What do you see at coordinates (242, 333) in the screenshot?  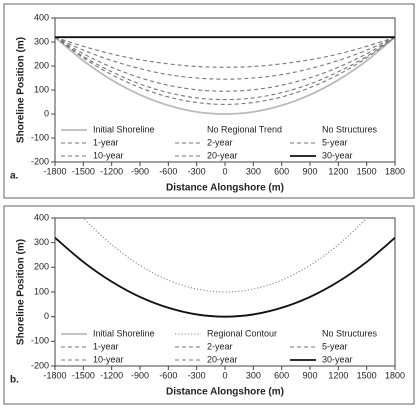 I see `legend-label: Regional Contour` at bounding box center [242, 333].